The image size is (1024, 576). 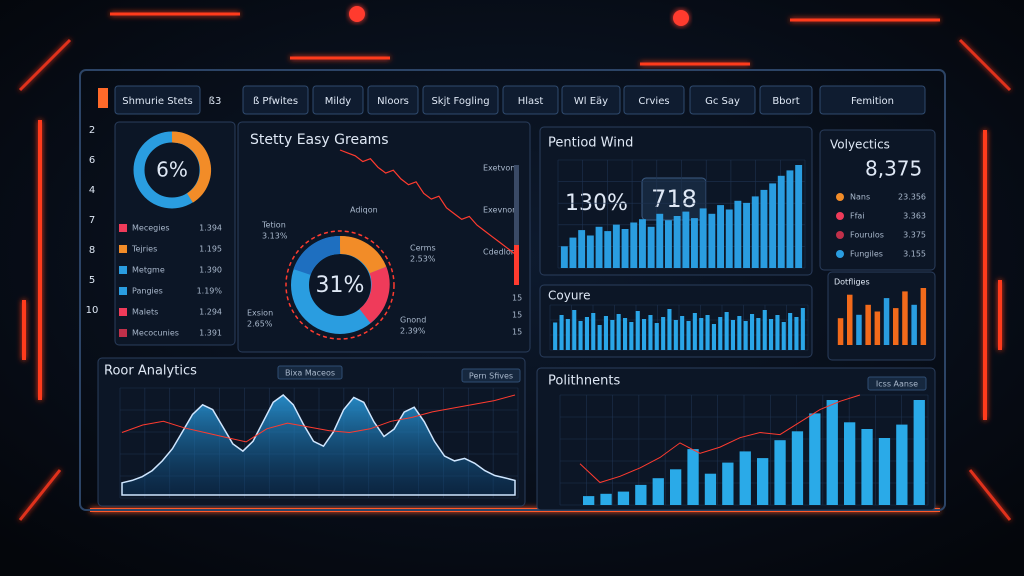 What do you see at coordinates (893, 169) in the screenshot?
I see `kpi: 8,375` at bounding box center [893, 169].